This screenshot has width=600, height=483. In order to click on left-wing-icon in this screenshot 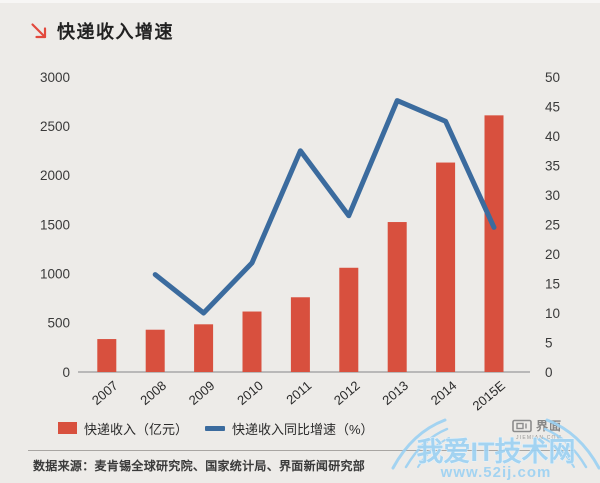, I will do `click(420, 444)`.